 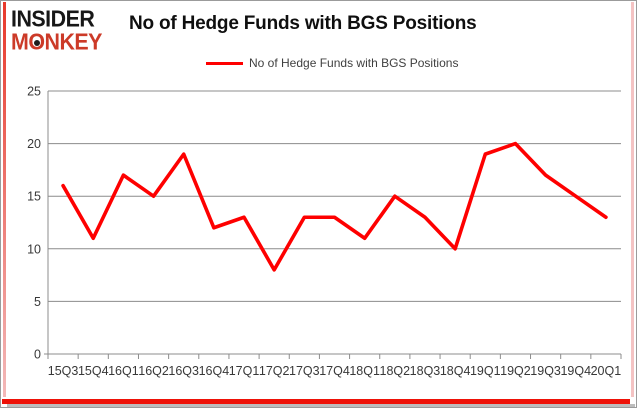 I want to click on logo-monkey-text: MONKEY, so click(x=56, y=42).